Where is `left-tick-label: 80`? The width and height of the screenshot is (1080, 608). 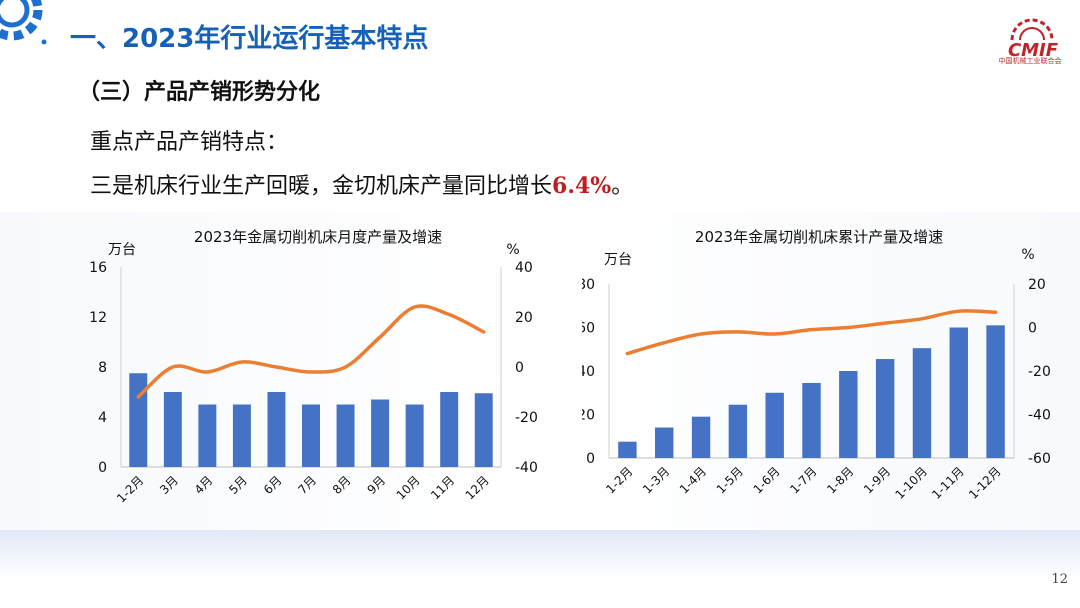 left-tick-label: 80 is located at coordinates (588, 285).